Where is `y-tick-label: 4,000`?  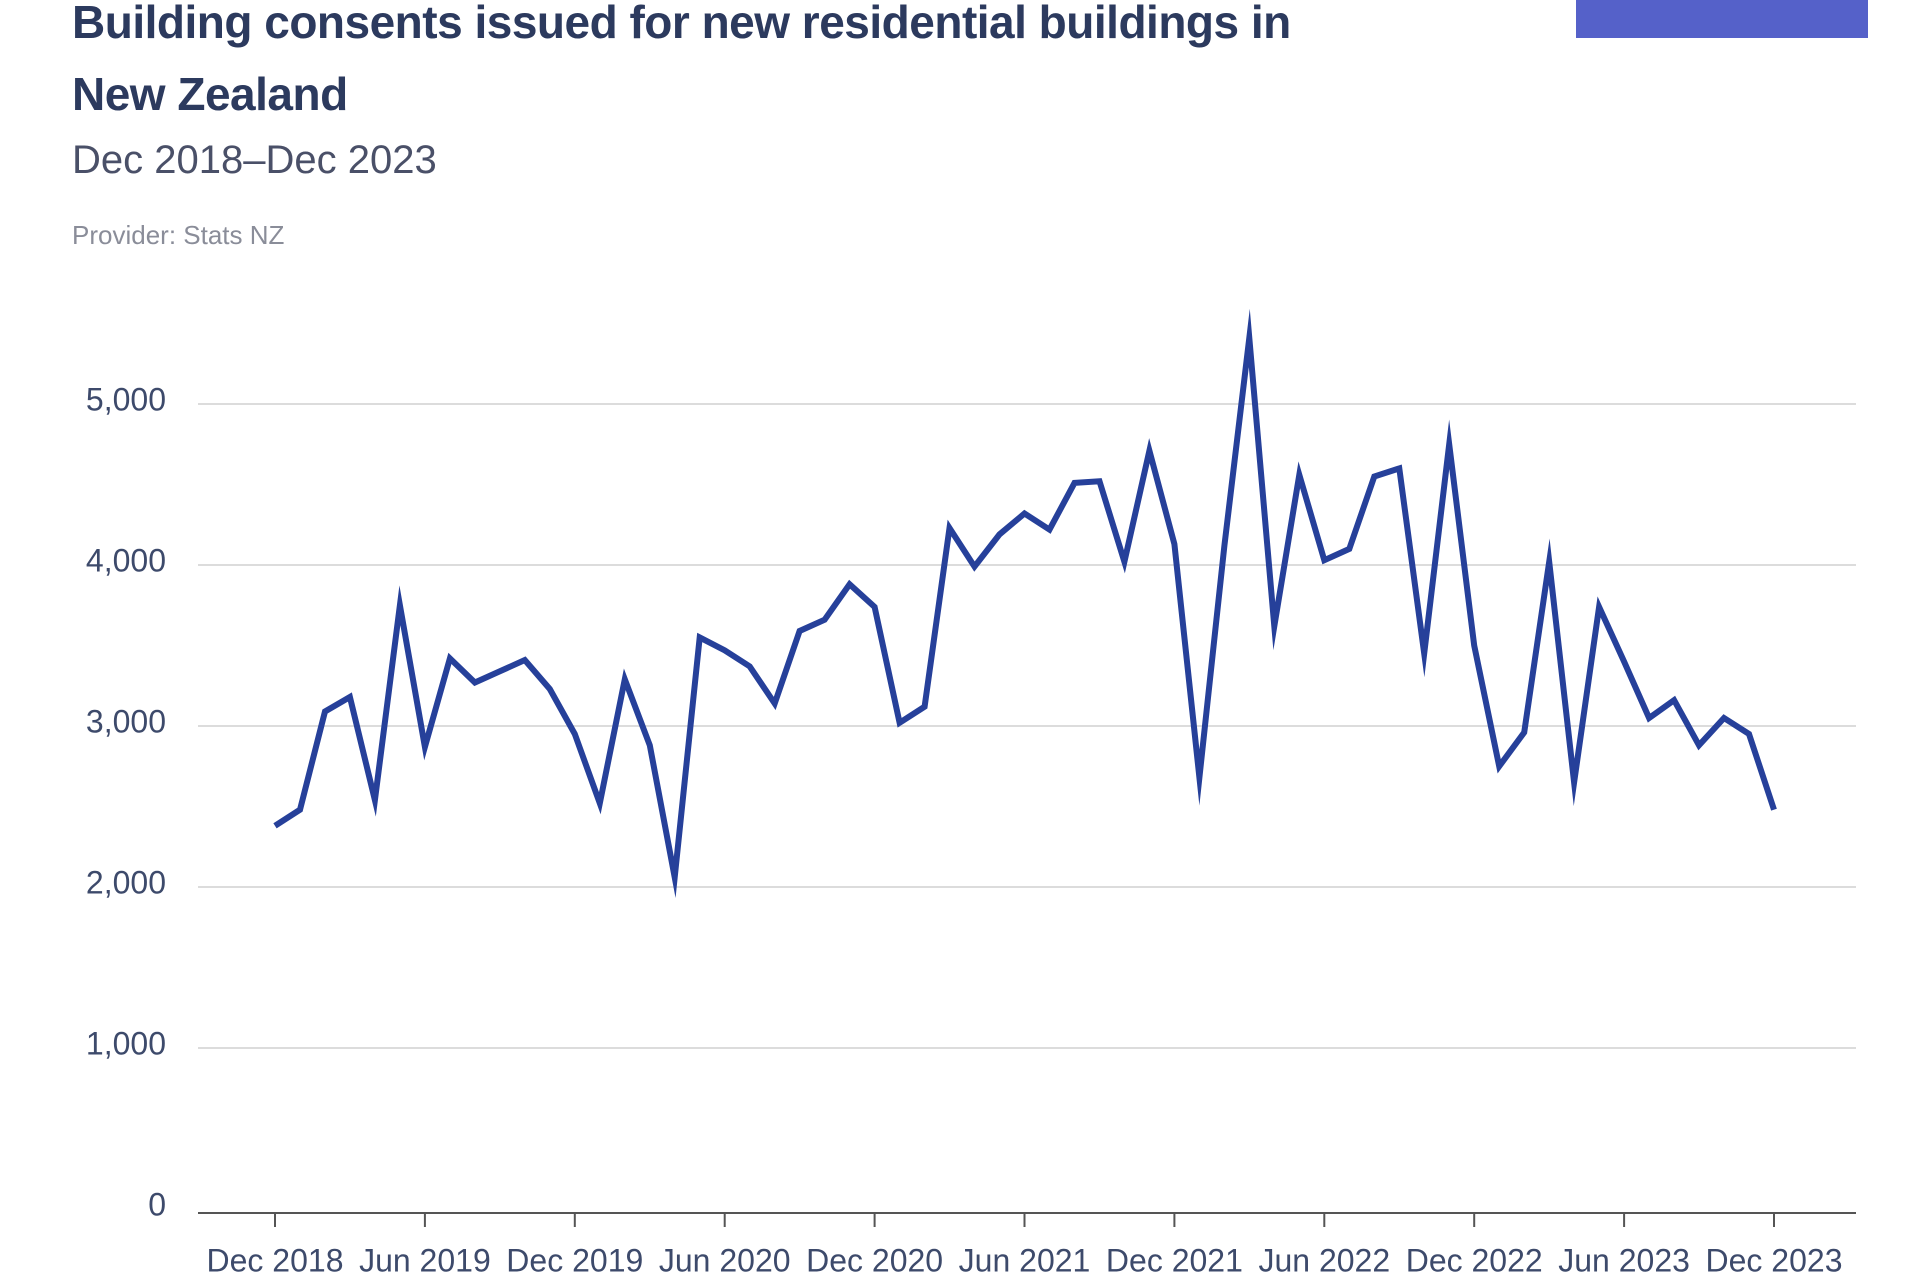
y-tick-label: 4,000 is located at coordinates (126, 560).